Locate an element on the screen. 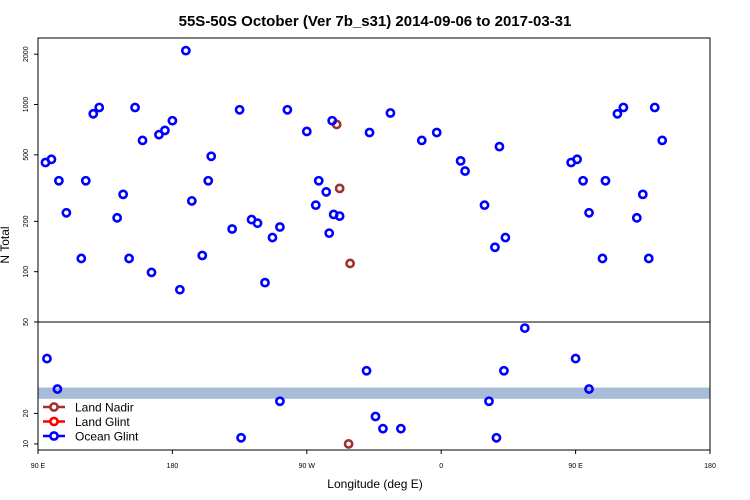 This screenshot has height=500, width=750. y-tick-label: 20 is located at coordinates (26, 413).